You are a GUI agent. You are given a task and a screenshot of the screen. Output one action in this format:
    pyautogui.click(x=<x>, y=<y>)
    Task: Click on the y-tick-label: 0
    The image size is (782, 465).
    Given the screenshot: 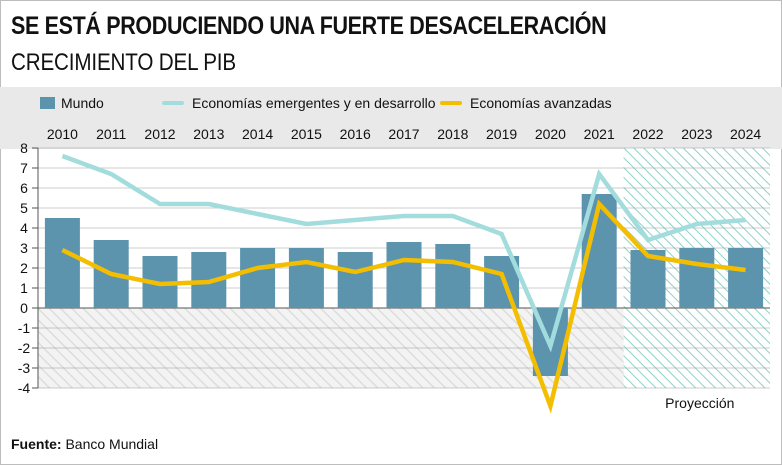 What is the action you would take?
    pyautogui.click(x=24, y=308)
    